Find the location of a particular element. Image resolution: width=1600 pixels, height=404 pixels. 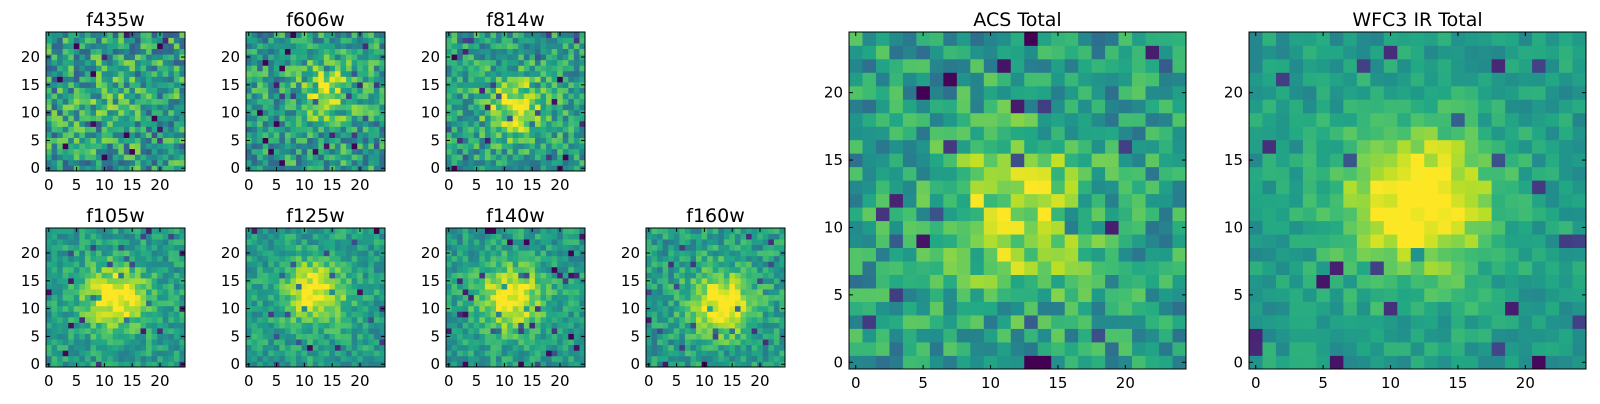

x-tick-label-f606w: 10 is located at coordinates (304, 185).